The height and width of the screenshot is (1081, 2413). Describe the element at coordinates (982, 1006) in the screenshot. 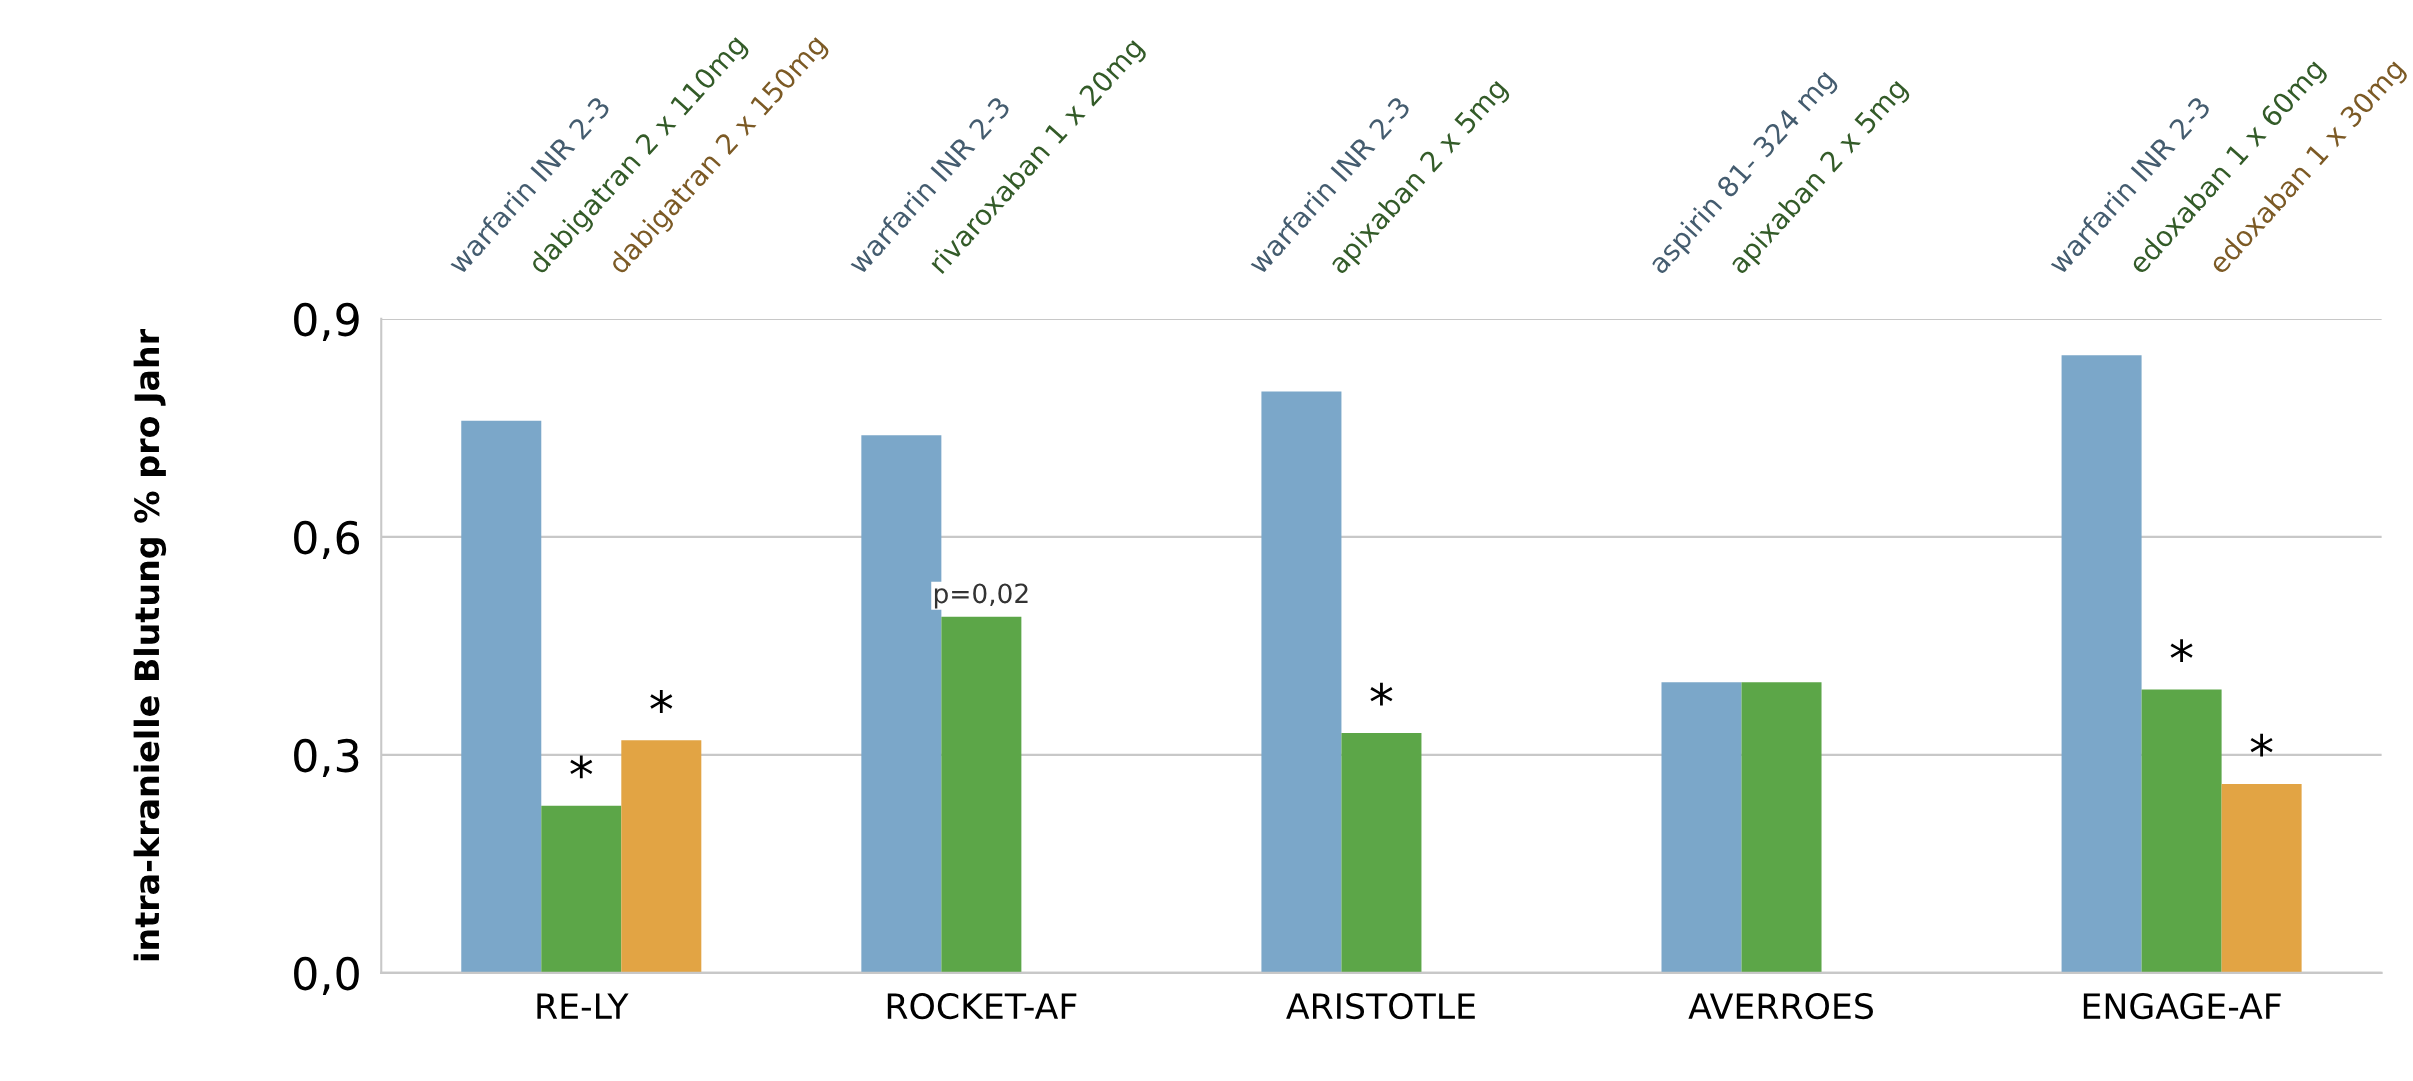

I see `x-tick-label: ROCKET-AF` at that location.